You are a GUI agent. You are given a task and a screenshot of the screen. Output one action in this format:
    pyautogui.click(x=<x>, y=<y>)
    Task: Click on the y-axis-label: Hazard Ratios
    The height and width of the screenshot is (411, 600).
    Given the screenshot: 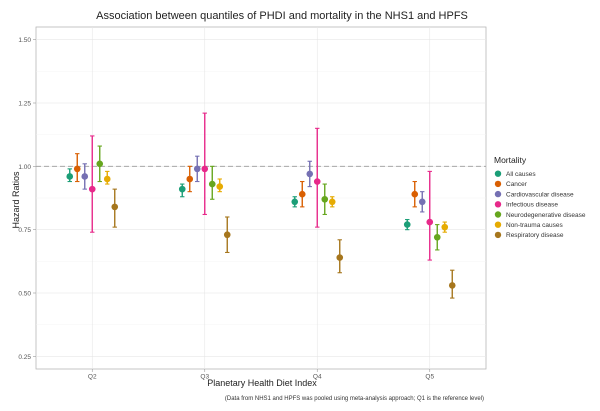 What is the action you would take?
    pyautogui.click(x=16, y=200)
    